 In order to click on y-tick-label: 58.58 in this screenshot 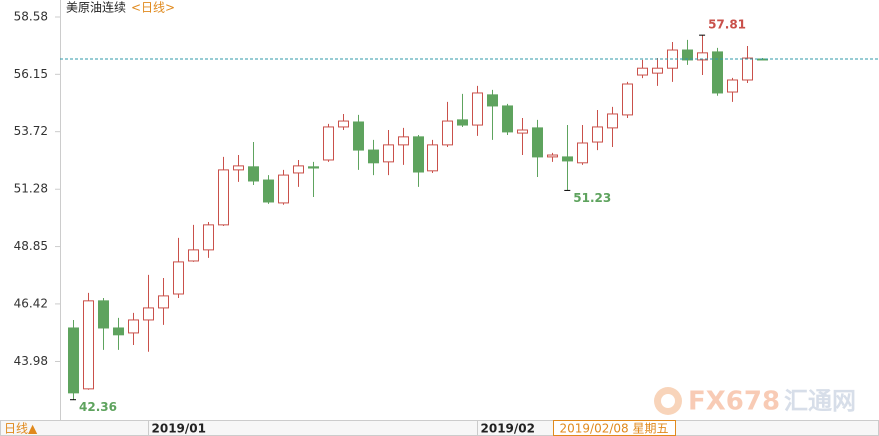, I will do `click(31, 16)`.